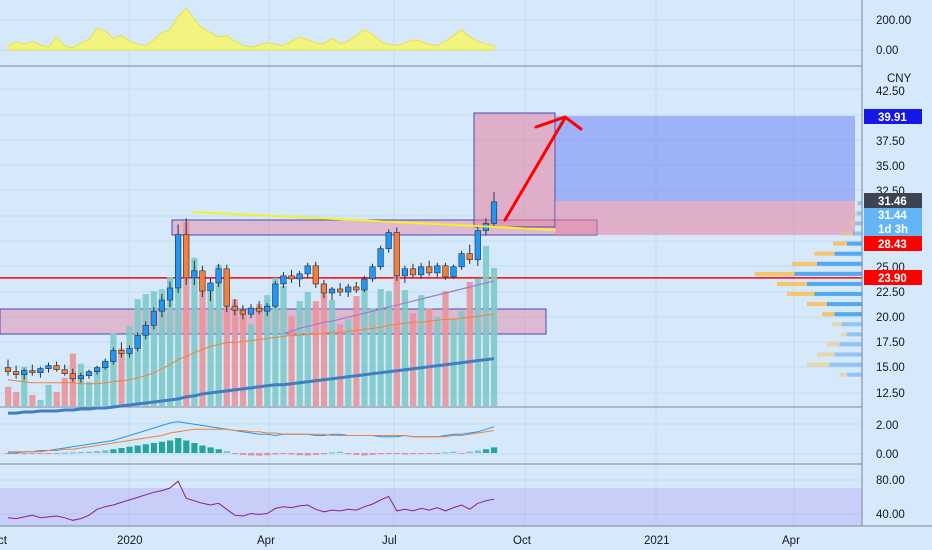 This screenshot has width=932, height=550. What do you see at coordinates (522, 541) in the screenshot?
I see `x-tick: Oct` at bounding box center [522, 541].